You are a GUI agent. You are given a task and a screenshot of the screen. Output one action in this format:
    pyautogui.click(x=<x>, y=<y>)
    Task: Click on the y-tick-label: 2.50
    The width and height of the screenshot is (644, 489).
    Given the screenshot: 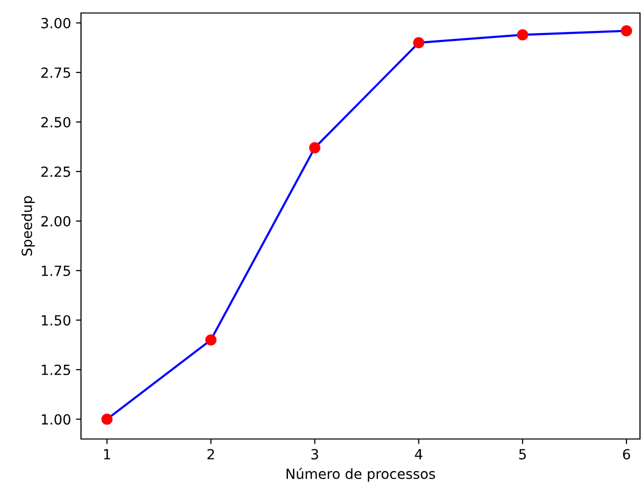 What is the action you would take?
    pyautogui.click(x=55, y=122)
    